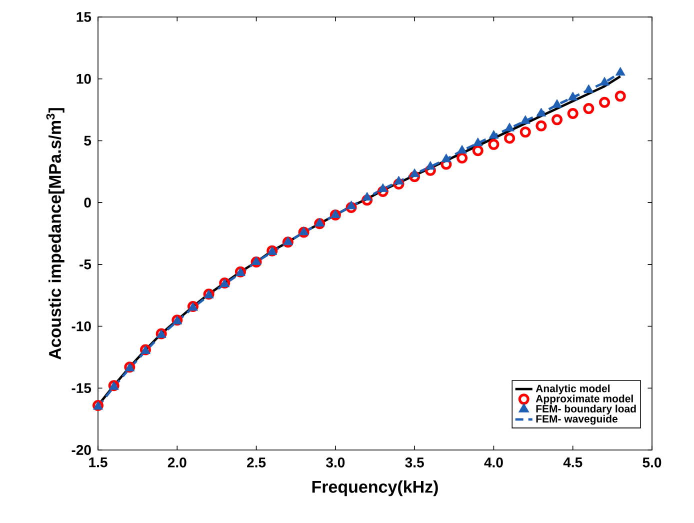 This screenshot has height=523, width=694. Describe the element at coordinates (414, 463) in the screenshot. I see `x-tick-label: 3.5` at that location.